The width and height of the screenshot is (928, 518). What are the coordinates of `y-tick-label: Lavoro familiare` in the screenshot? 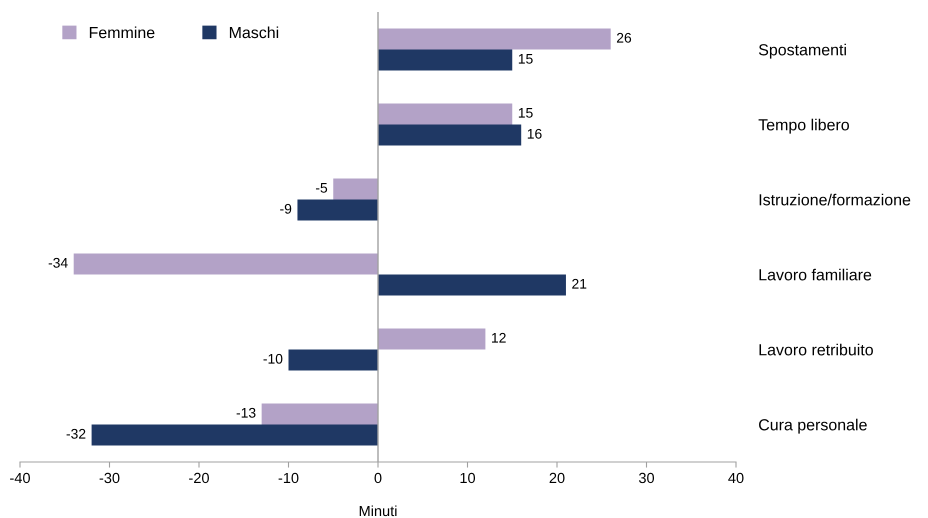 It's located at (816, 274).